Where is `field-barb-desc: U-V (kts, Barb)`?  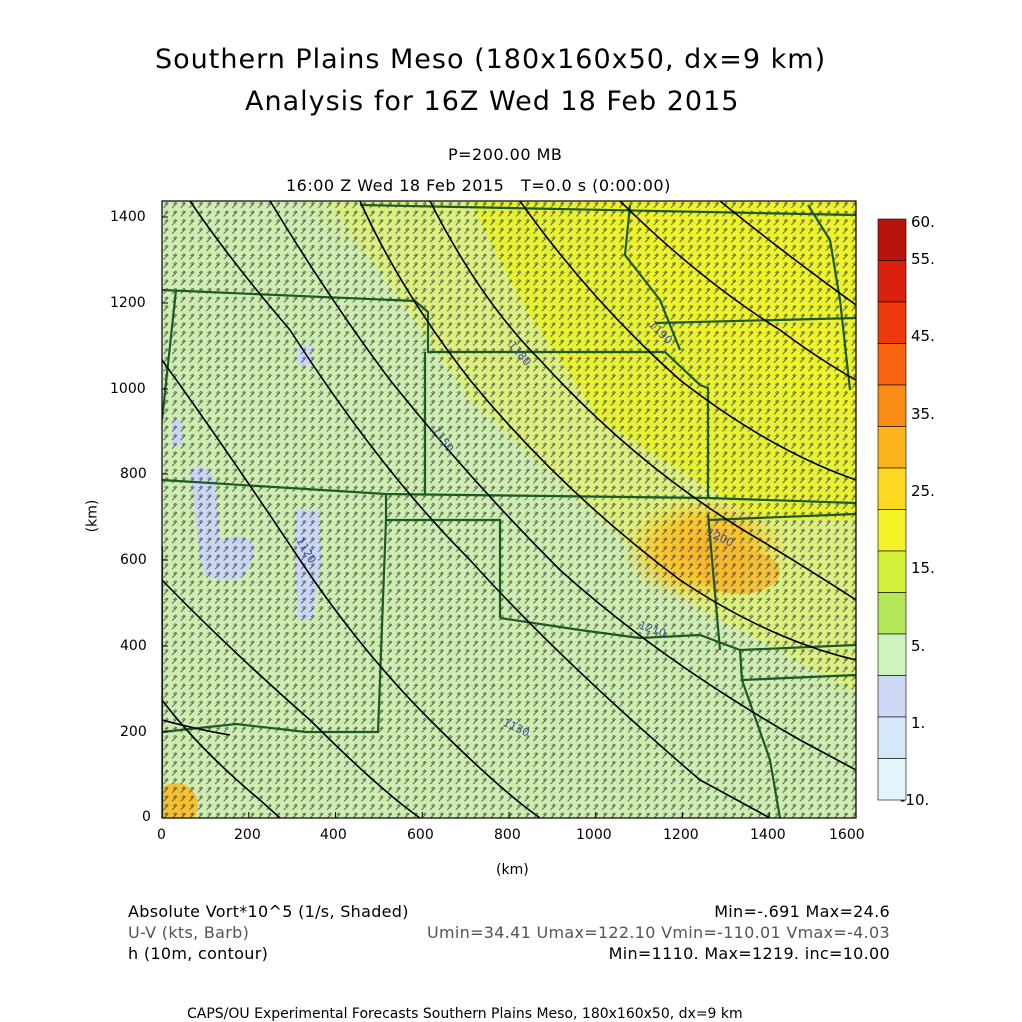
field-barb-desc: U-V (kts, Barb) is located at coordinates (189, 932).